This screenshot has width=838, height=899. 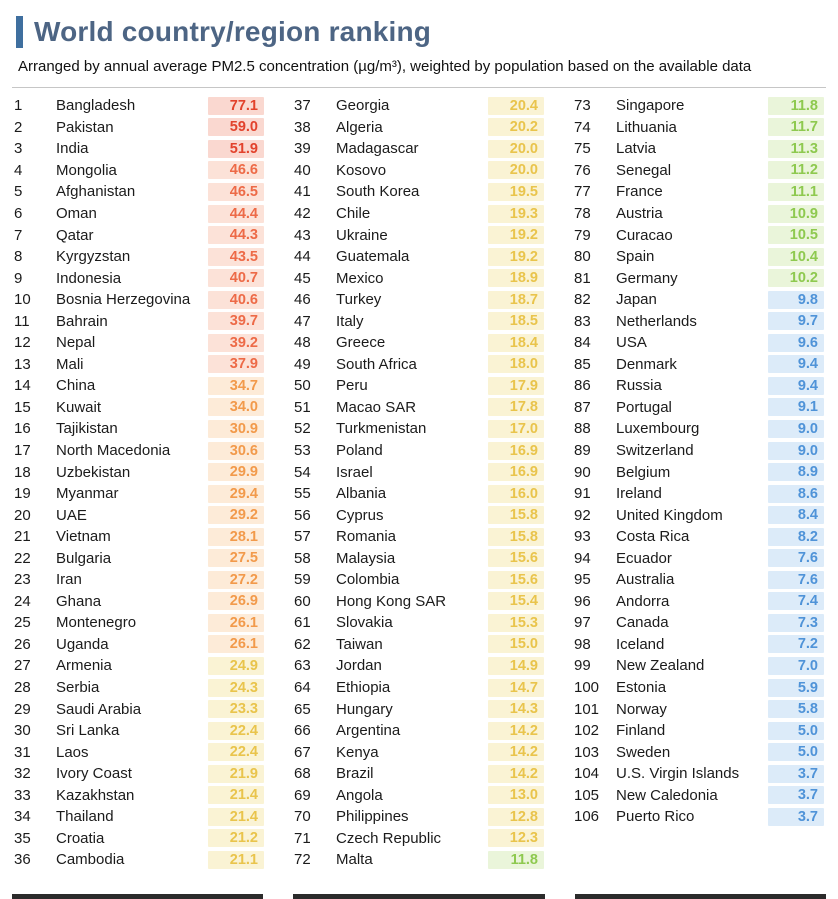 What do you see at coordinates (79, 601) in the screenshot?
I see `country-name: Ghana` at bounding box center [79, 601].